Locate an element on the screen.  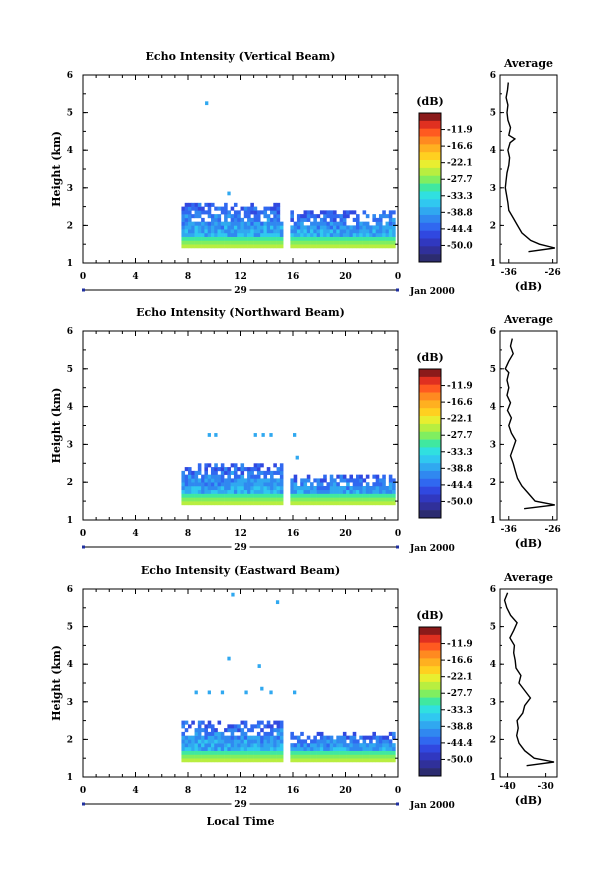
profile-x-tick-label: -40 is located at coordinates (507, 787).